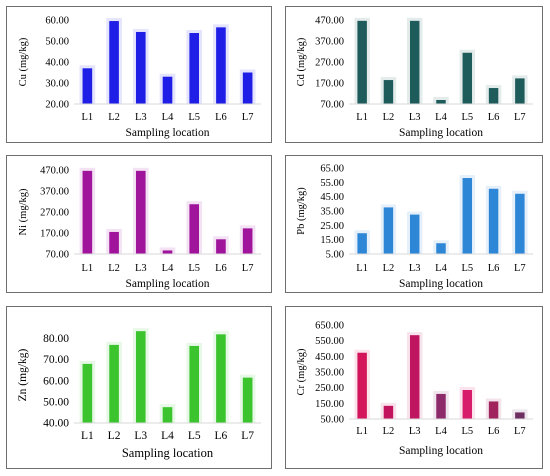 Image resolution: width=550 pixels, height=476 pixels. What do you see at coordinates (54, 192) in the screenshot?
I see `ni-y-tick-label: 370.00` at bounding box center [54, 192].